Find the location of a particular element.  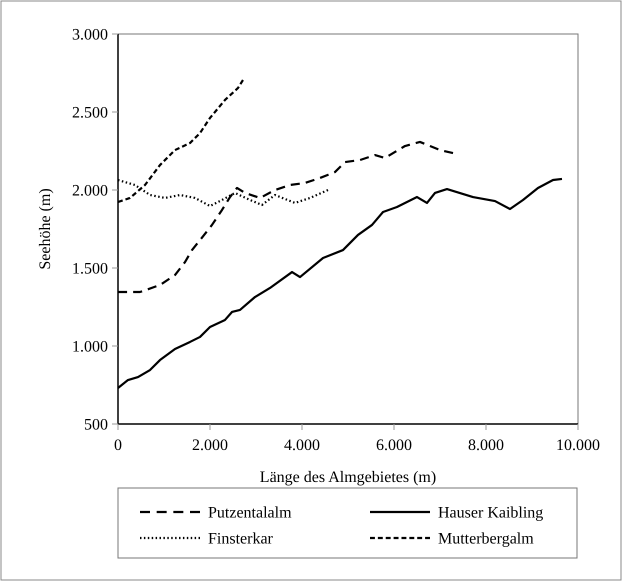

legend-label: Finsterkar is located at coordinates (241, 539).